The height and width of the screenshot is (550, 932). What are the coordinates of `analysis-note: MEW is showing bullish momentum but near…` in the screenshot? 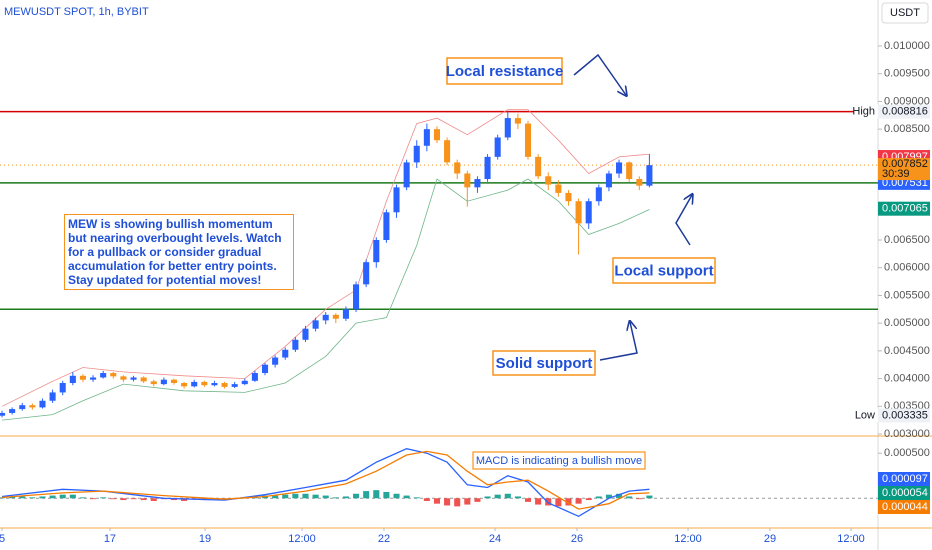 It's located at (179, 252).